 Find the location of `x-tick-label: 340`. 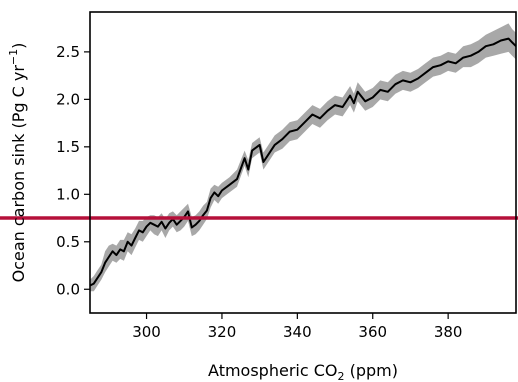

x-tick-label: 340 is located at coordinates (297, 332).